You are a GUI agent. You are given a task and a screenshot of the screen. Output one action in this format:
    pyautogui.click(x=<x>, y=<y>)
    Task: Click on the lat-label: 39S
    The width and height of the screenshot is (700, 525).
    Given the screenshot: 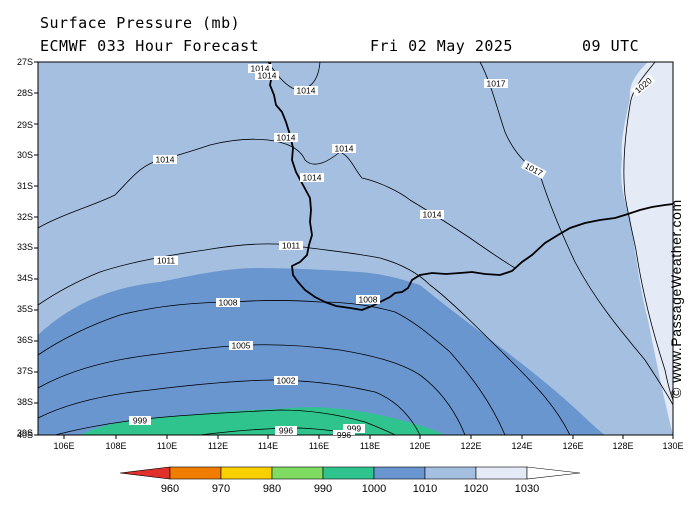 What is the action you would take?
    pyautogui.click(x=25, y=433)
    